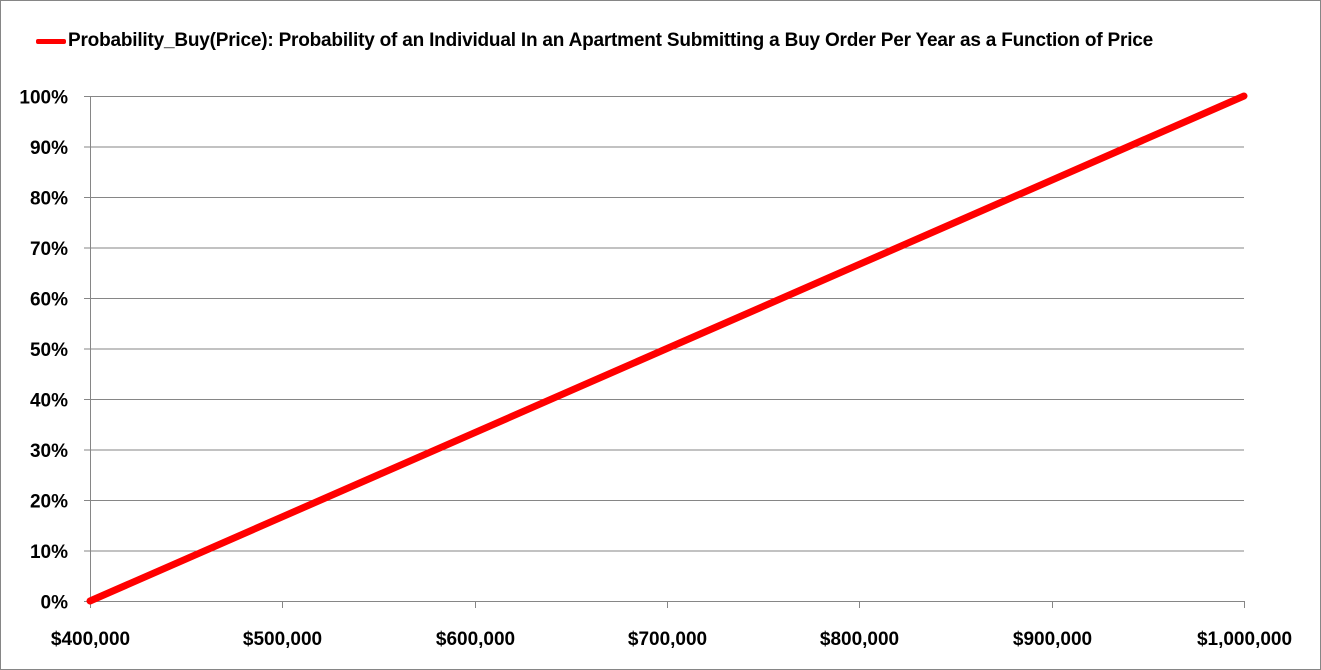 Image resolution: width=1321 pixels, height=670 pixels. What do you see at coordinates (49, 249) in the screenshot?
I see `y-tick-label: 70%` at bounding box center [49, 249].